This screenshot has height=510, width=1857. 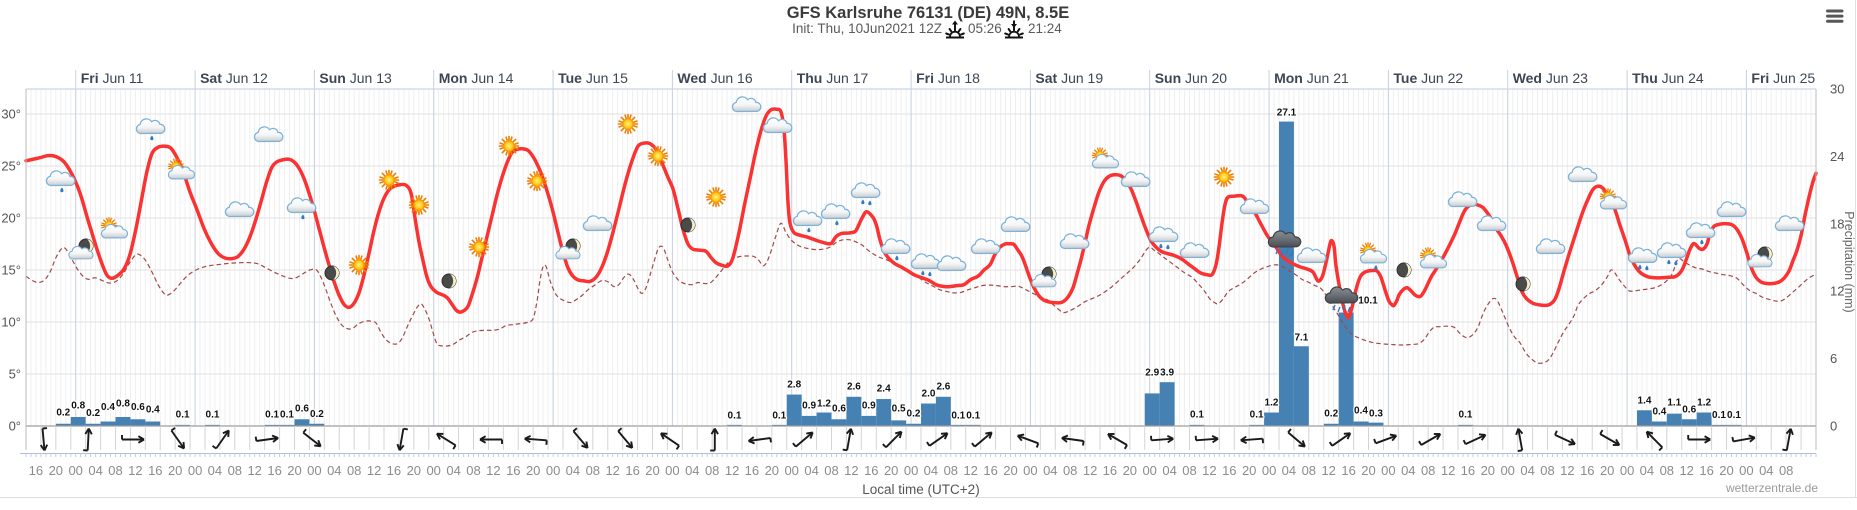 I want to click on svg-text: 20°, so click(x=11, y=218).